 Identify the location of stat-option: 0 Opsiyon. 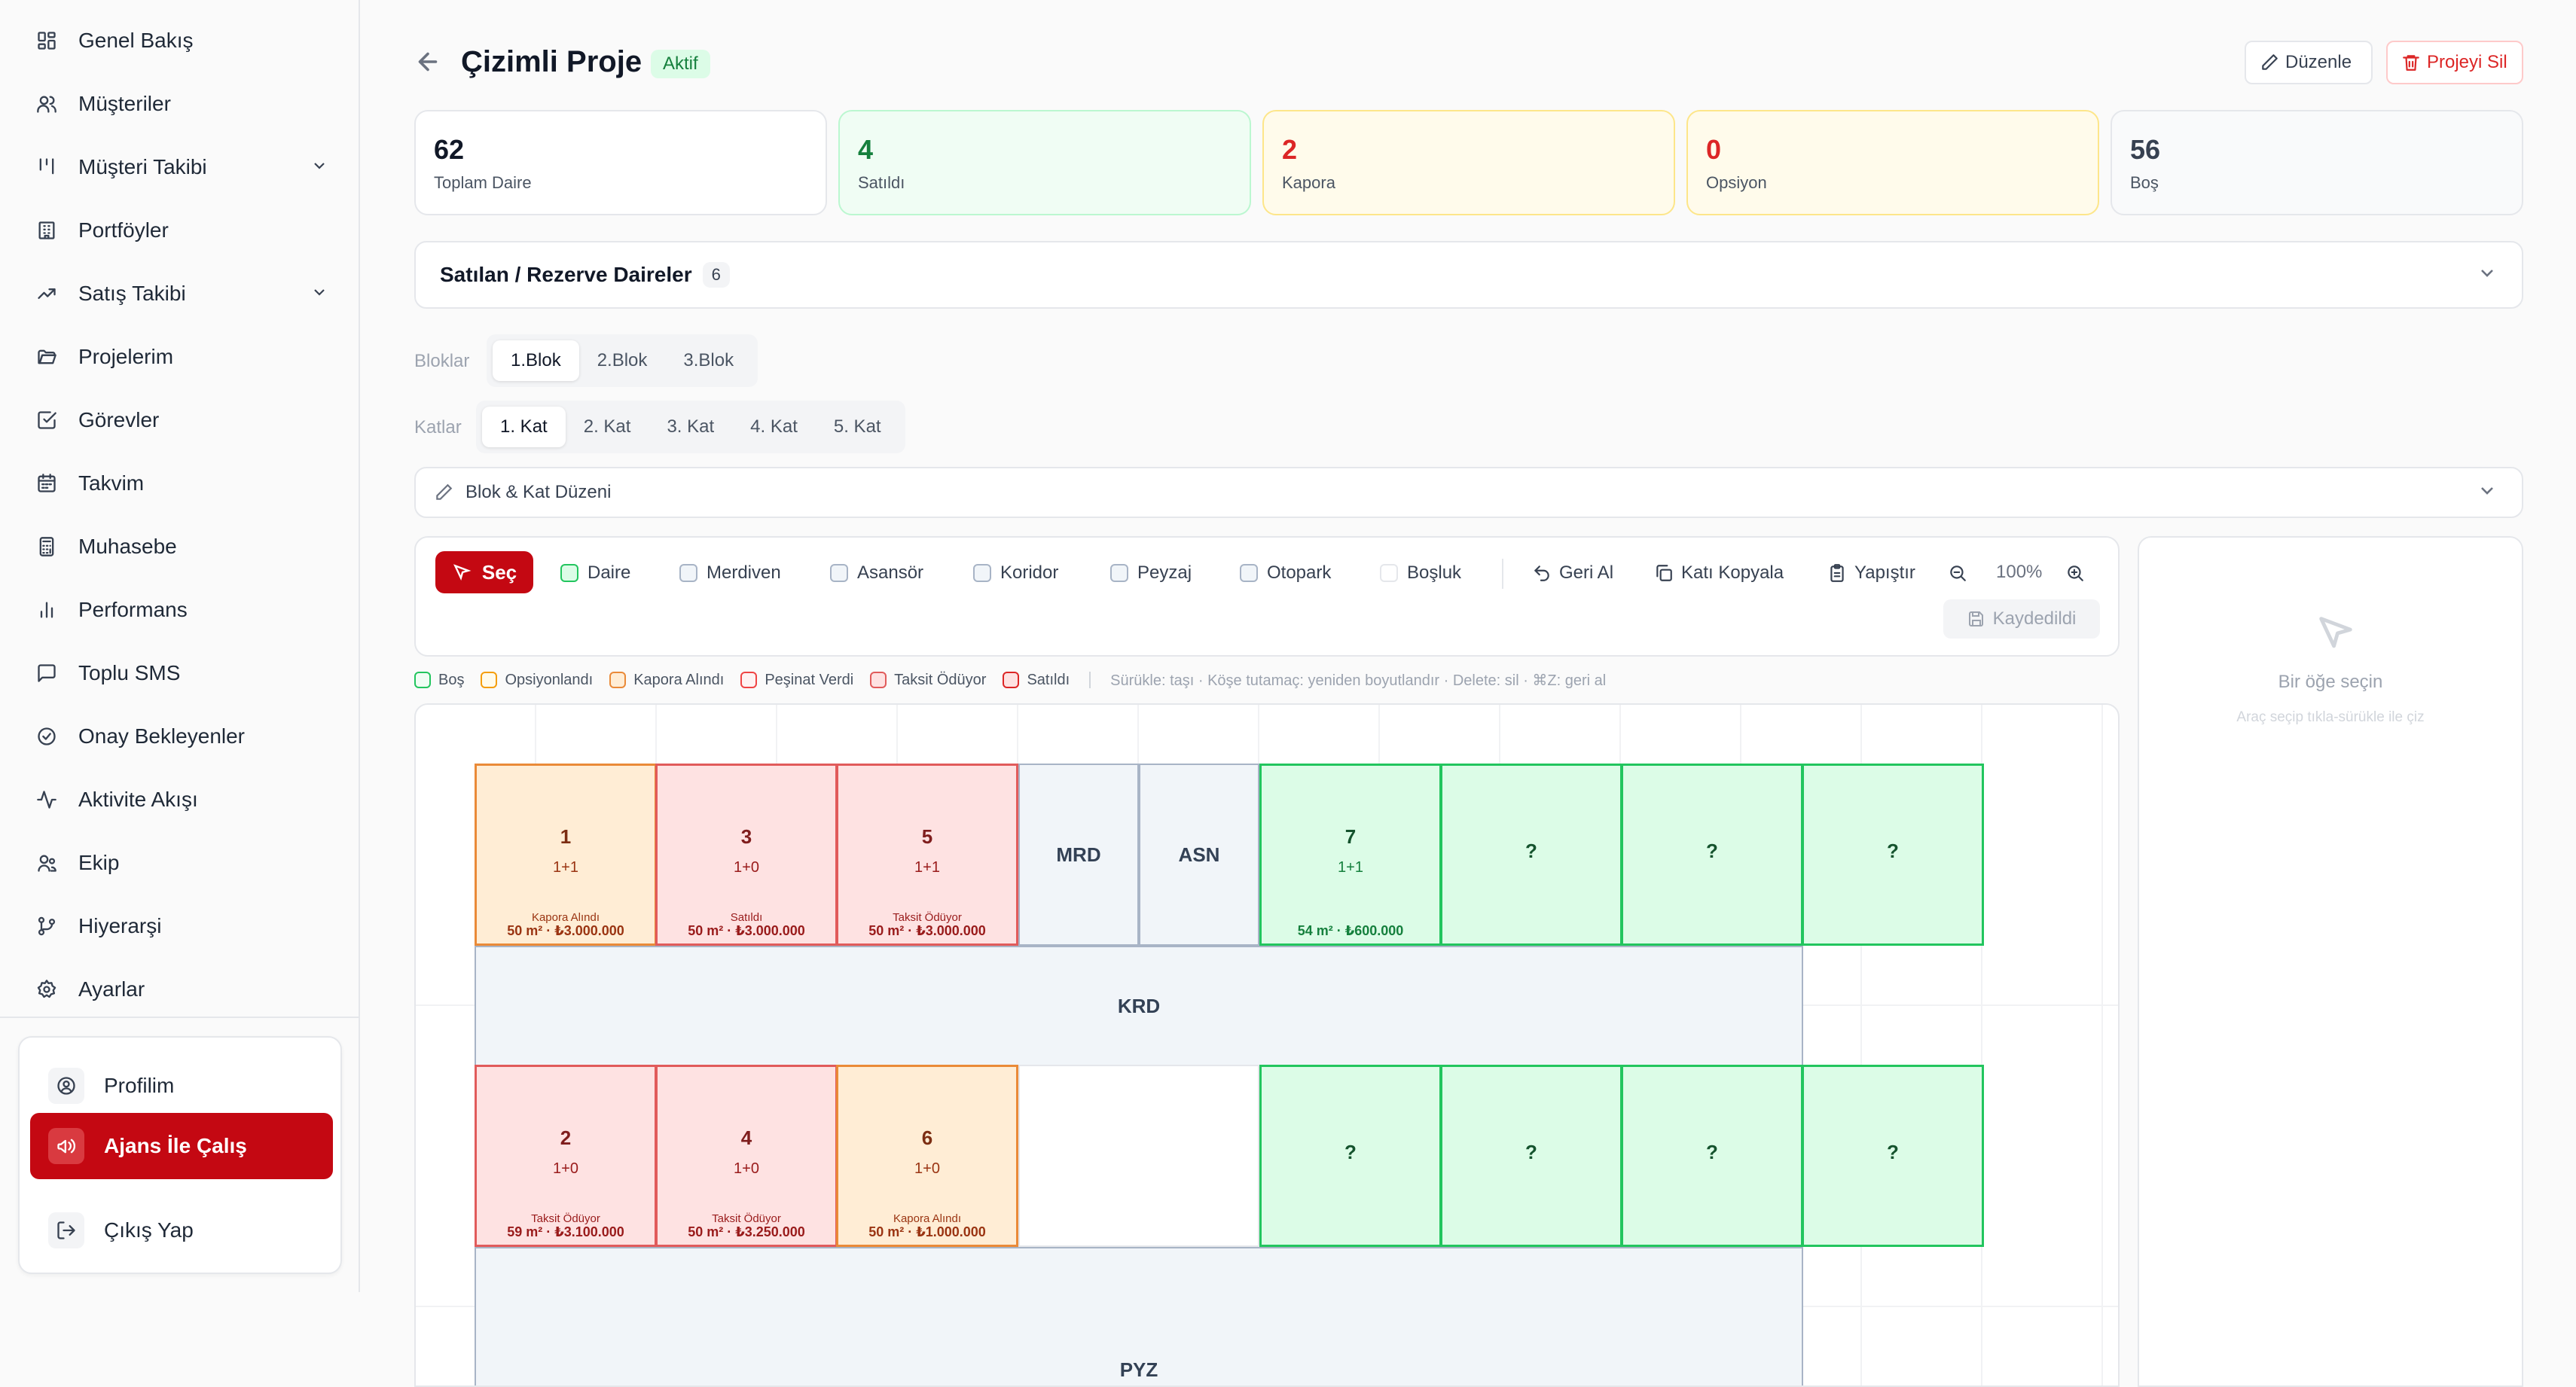
(1893, 162).